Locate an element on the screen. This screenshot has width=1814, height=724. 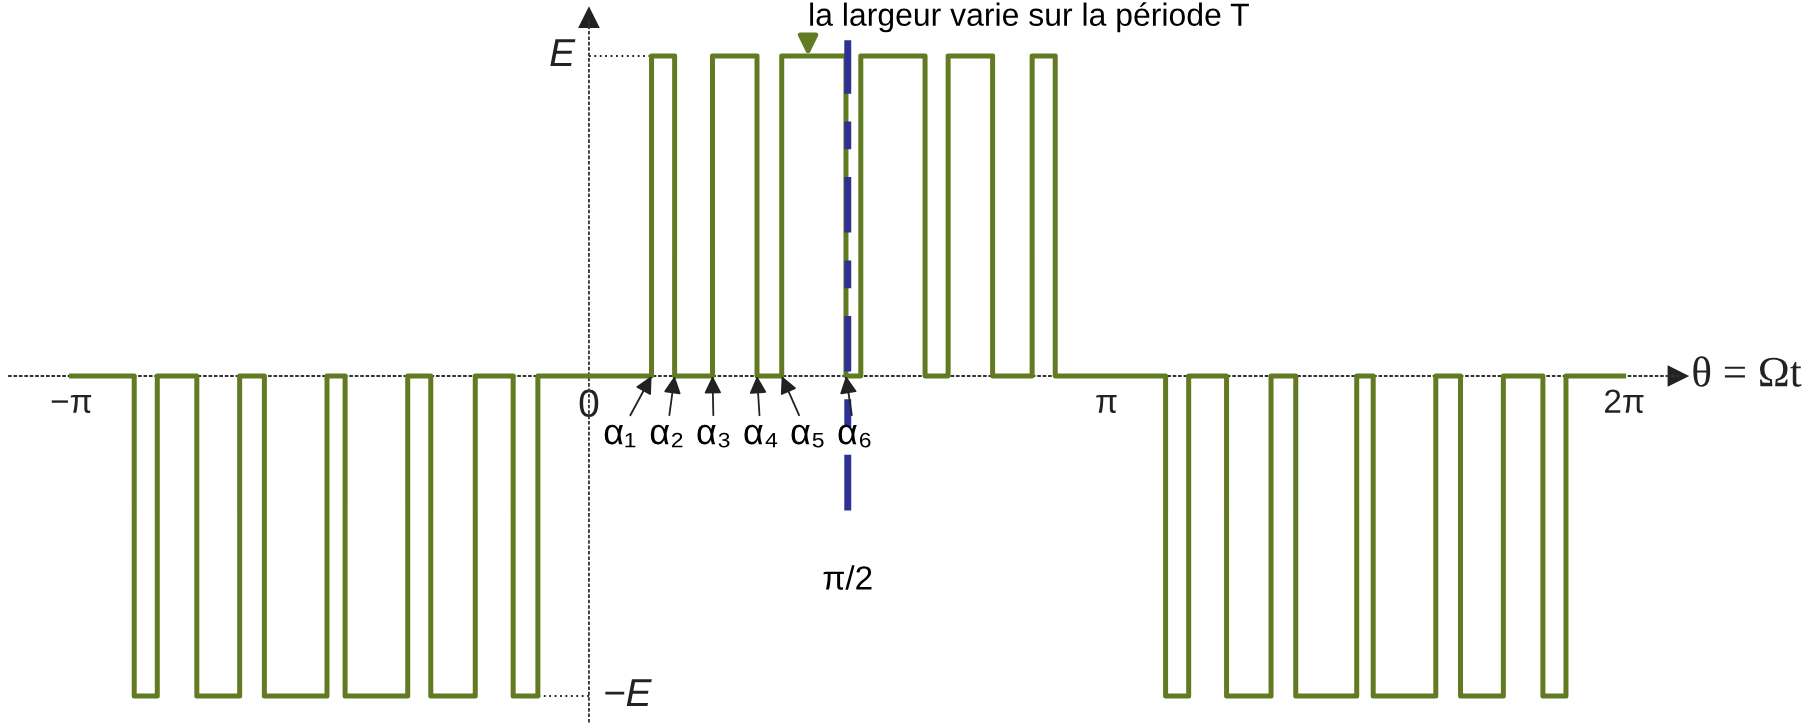
annotation: α₅ is located at coordinates (807, 436).